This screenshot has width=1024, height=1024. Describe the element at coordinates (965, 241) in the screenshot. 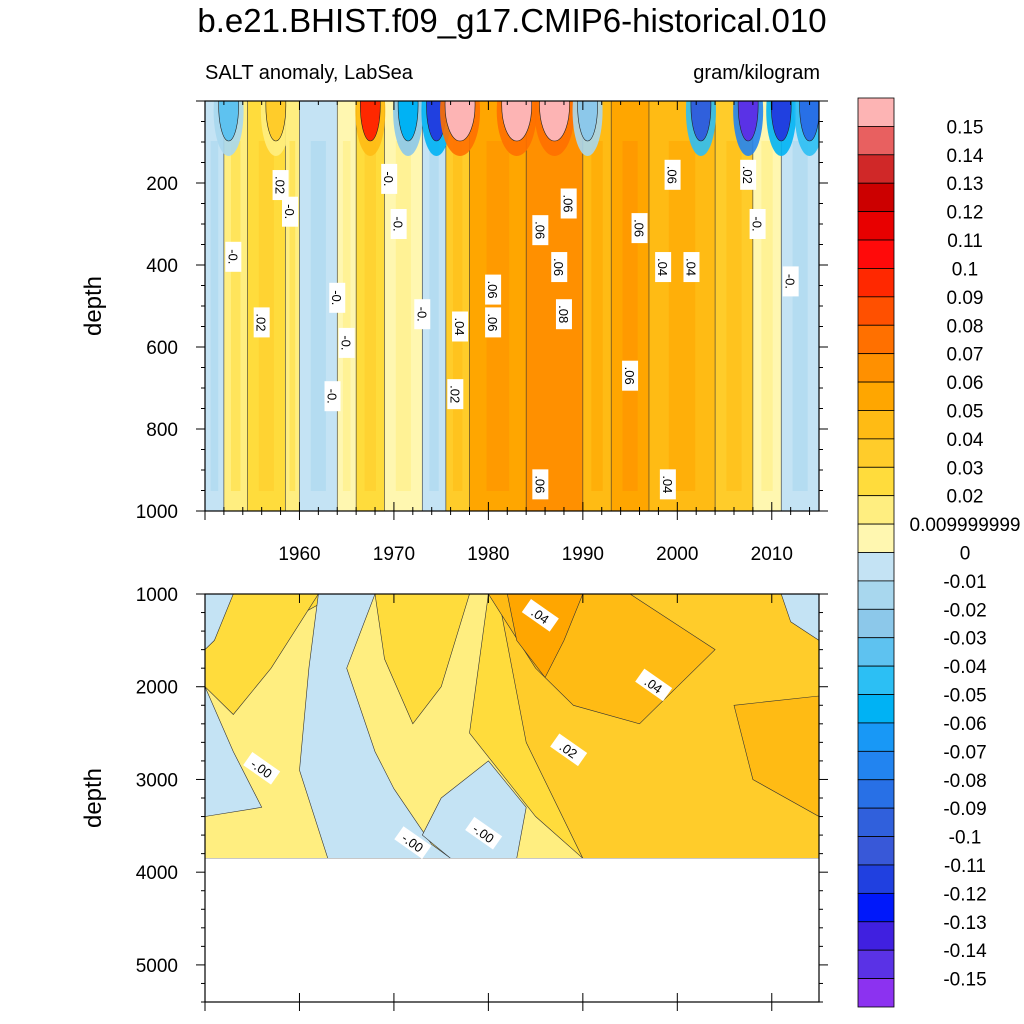

I see `colorbar-label: 0.11` at that location.